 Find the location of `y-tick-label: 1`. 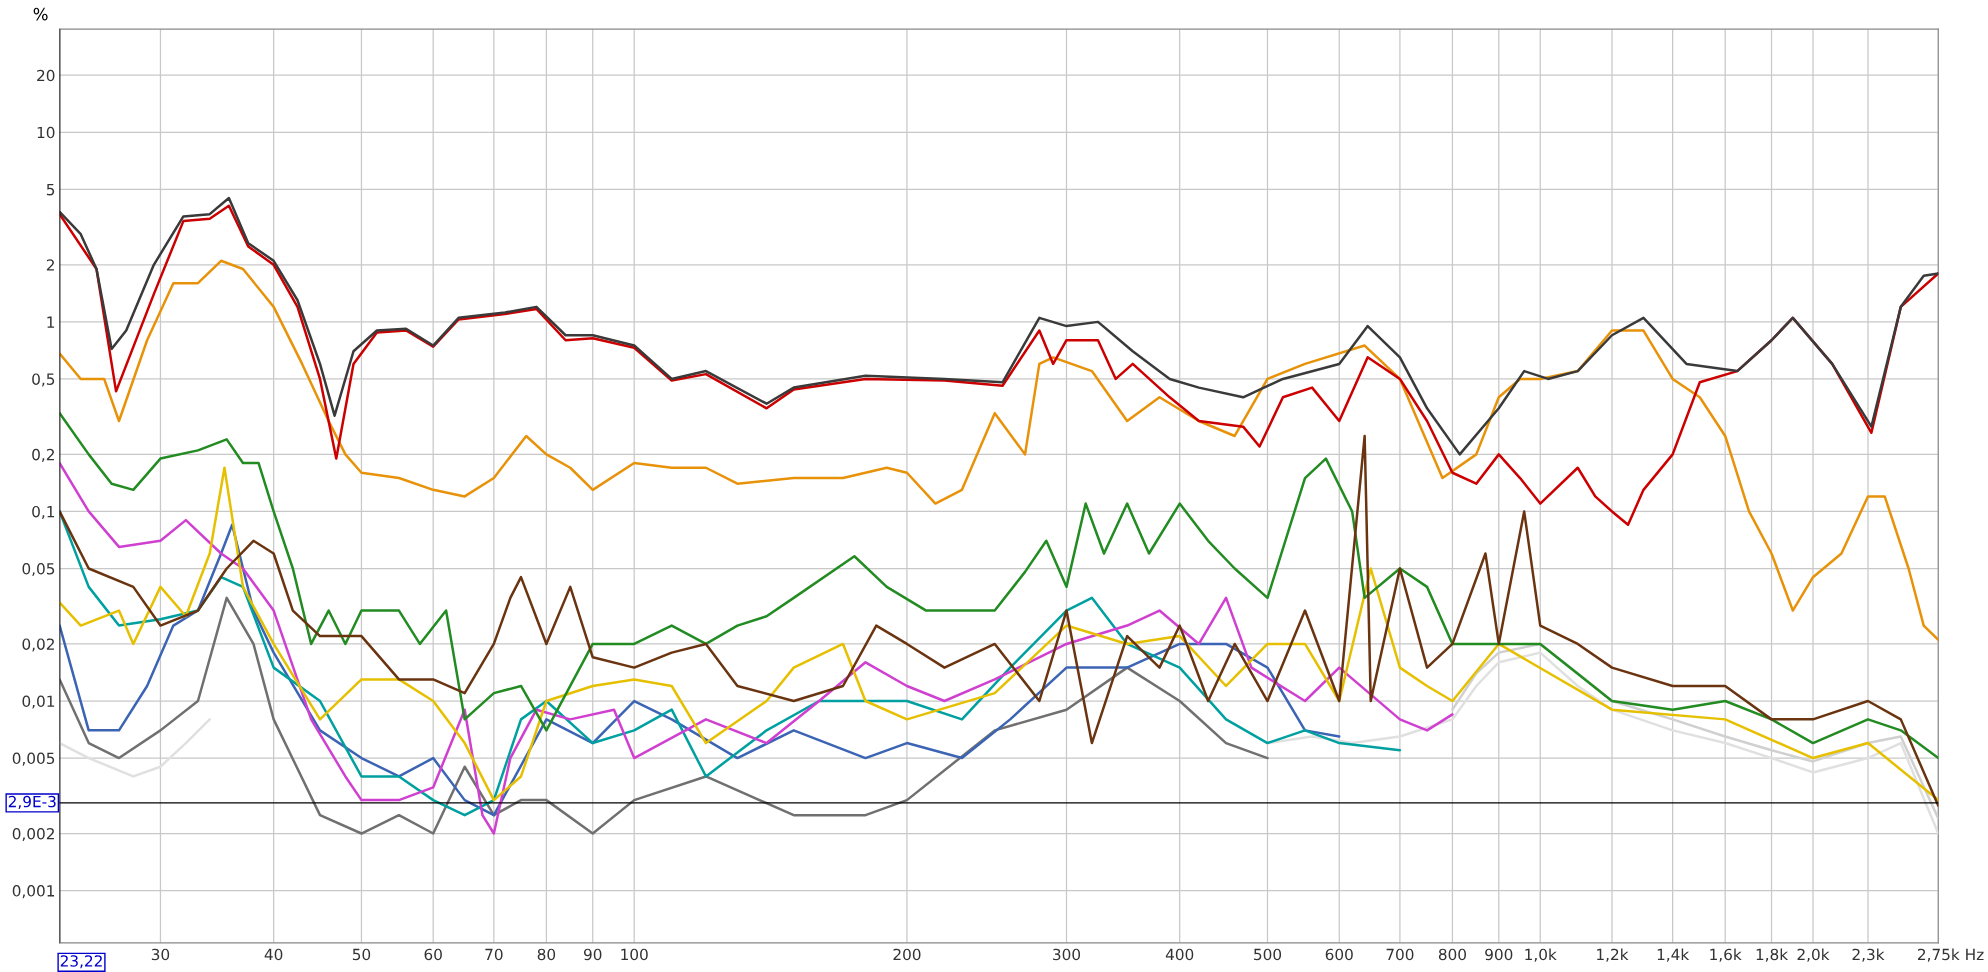

y-tick-label: 1 is located at coordinates (51, 322).